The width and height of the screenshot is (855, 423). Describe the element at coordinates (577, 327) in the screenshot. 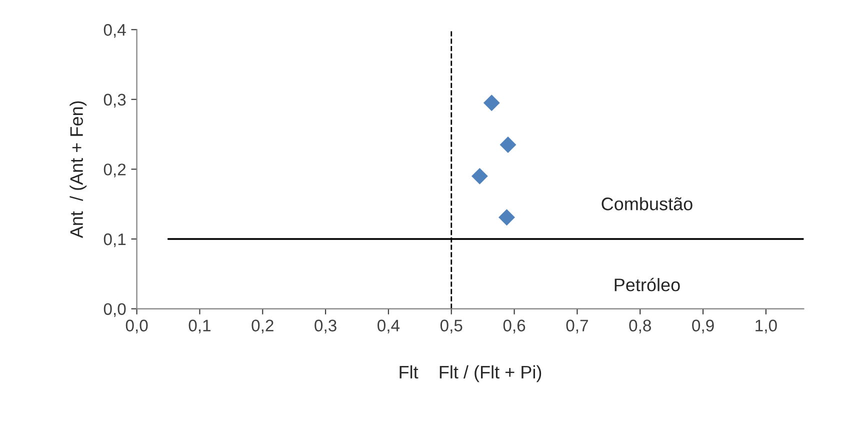

I see `x-tick-label: 0,7` at that location.